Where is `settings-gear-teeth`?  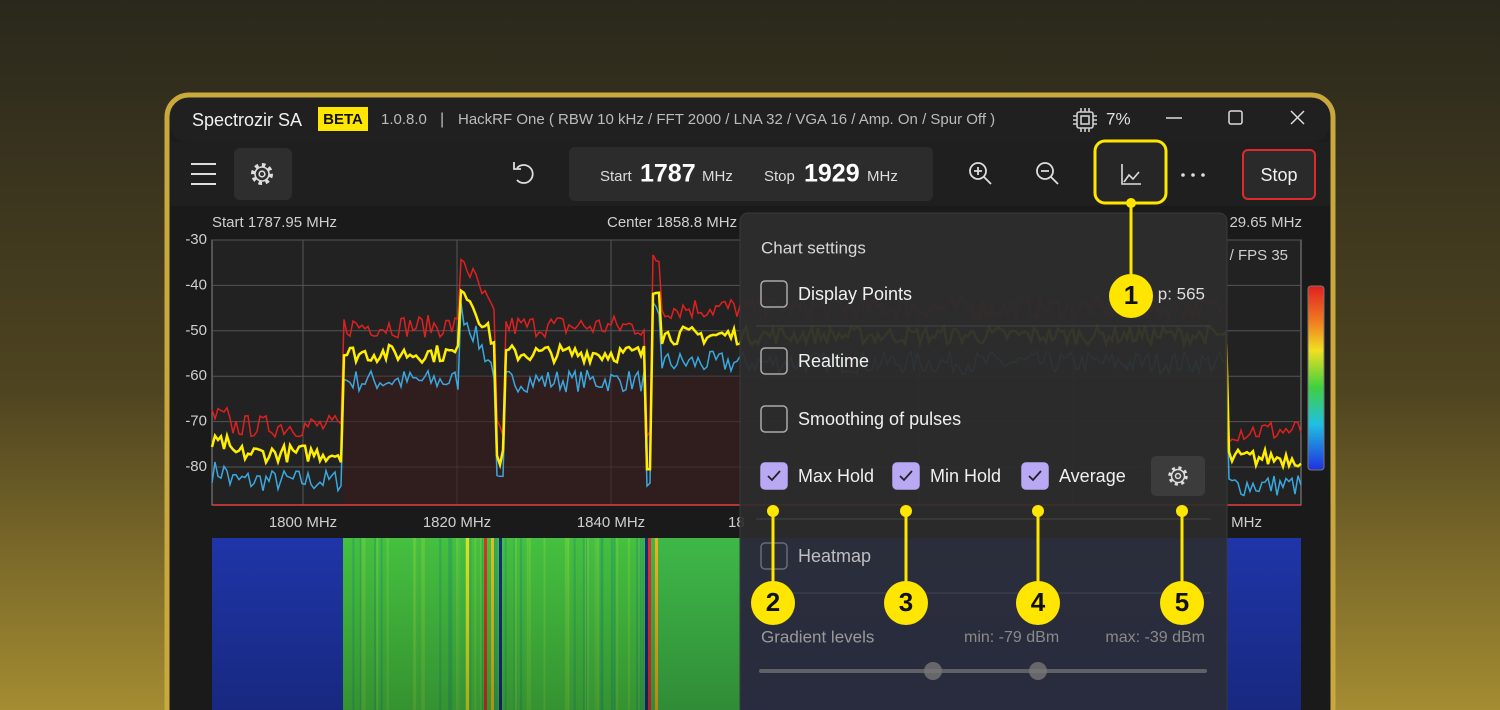 settings-gear-teeth is located at coordinates (262, 174).